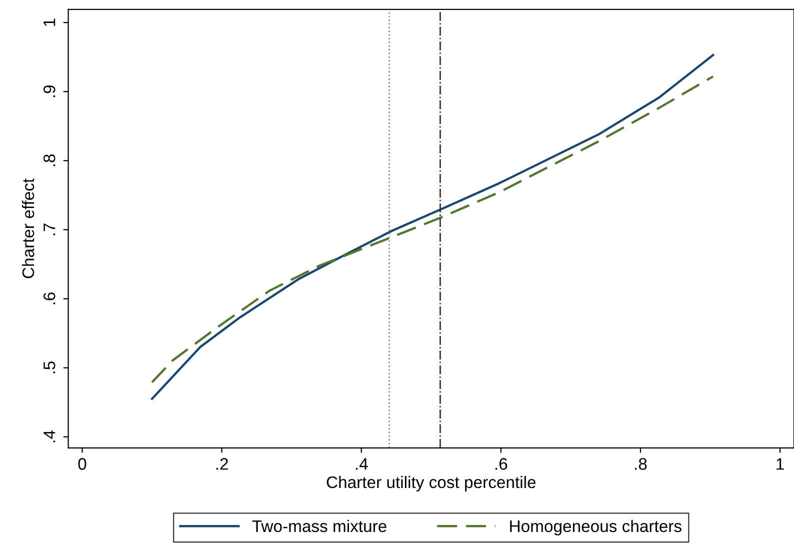 The image size is (794, 555). Describe the element at coordinates (82, 464) in the screenshot. I see `x-tick-label: 0` at that location.